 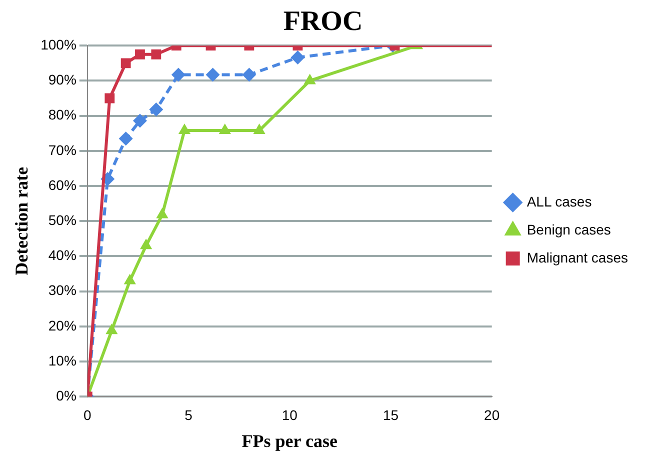 What do you see at coordinates (66, 395) in the screenshot?
I see `y-tick-label: 0%` at bounding box center [66, 395].